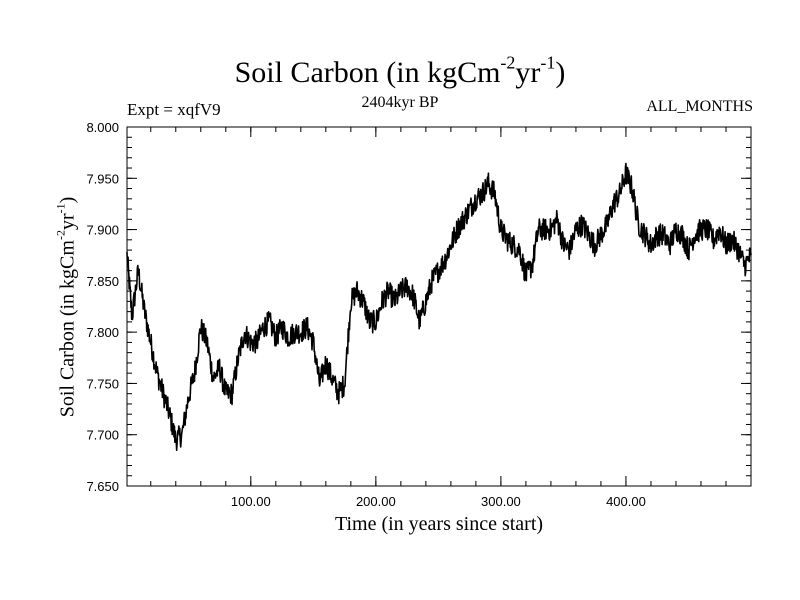 This screenshot has height=600, width=800. I want to click on x-axis-label: Time (in years since start), so click(439, 524).